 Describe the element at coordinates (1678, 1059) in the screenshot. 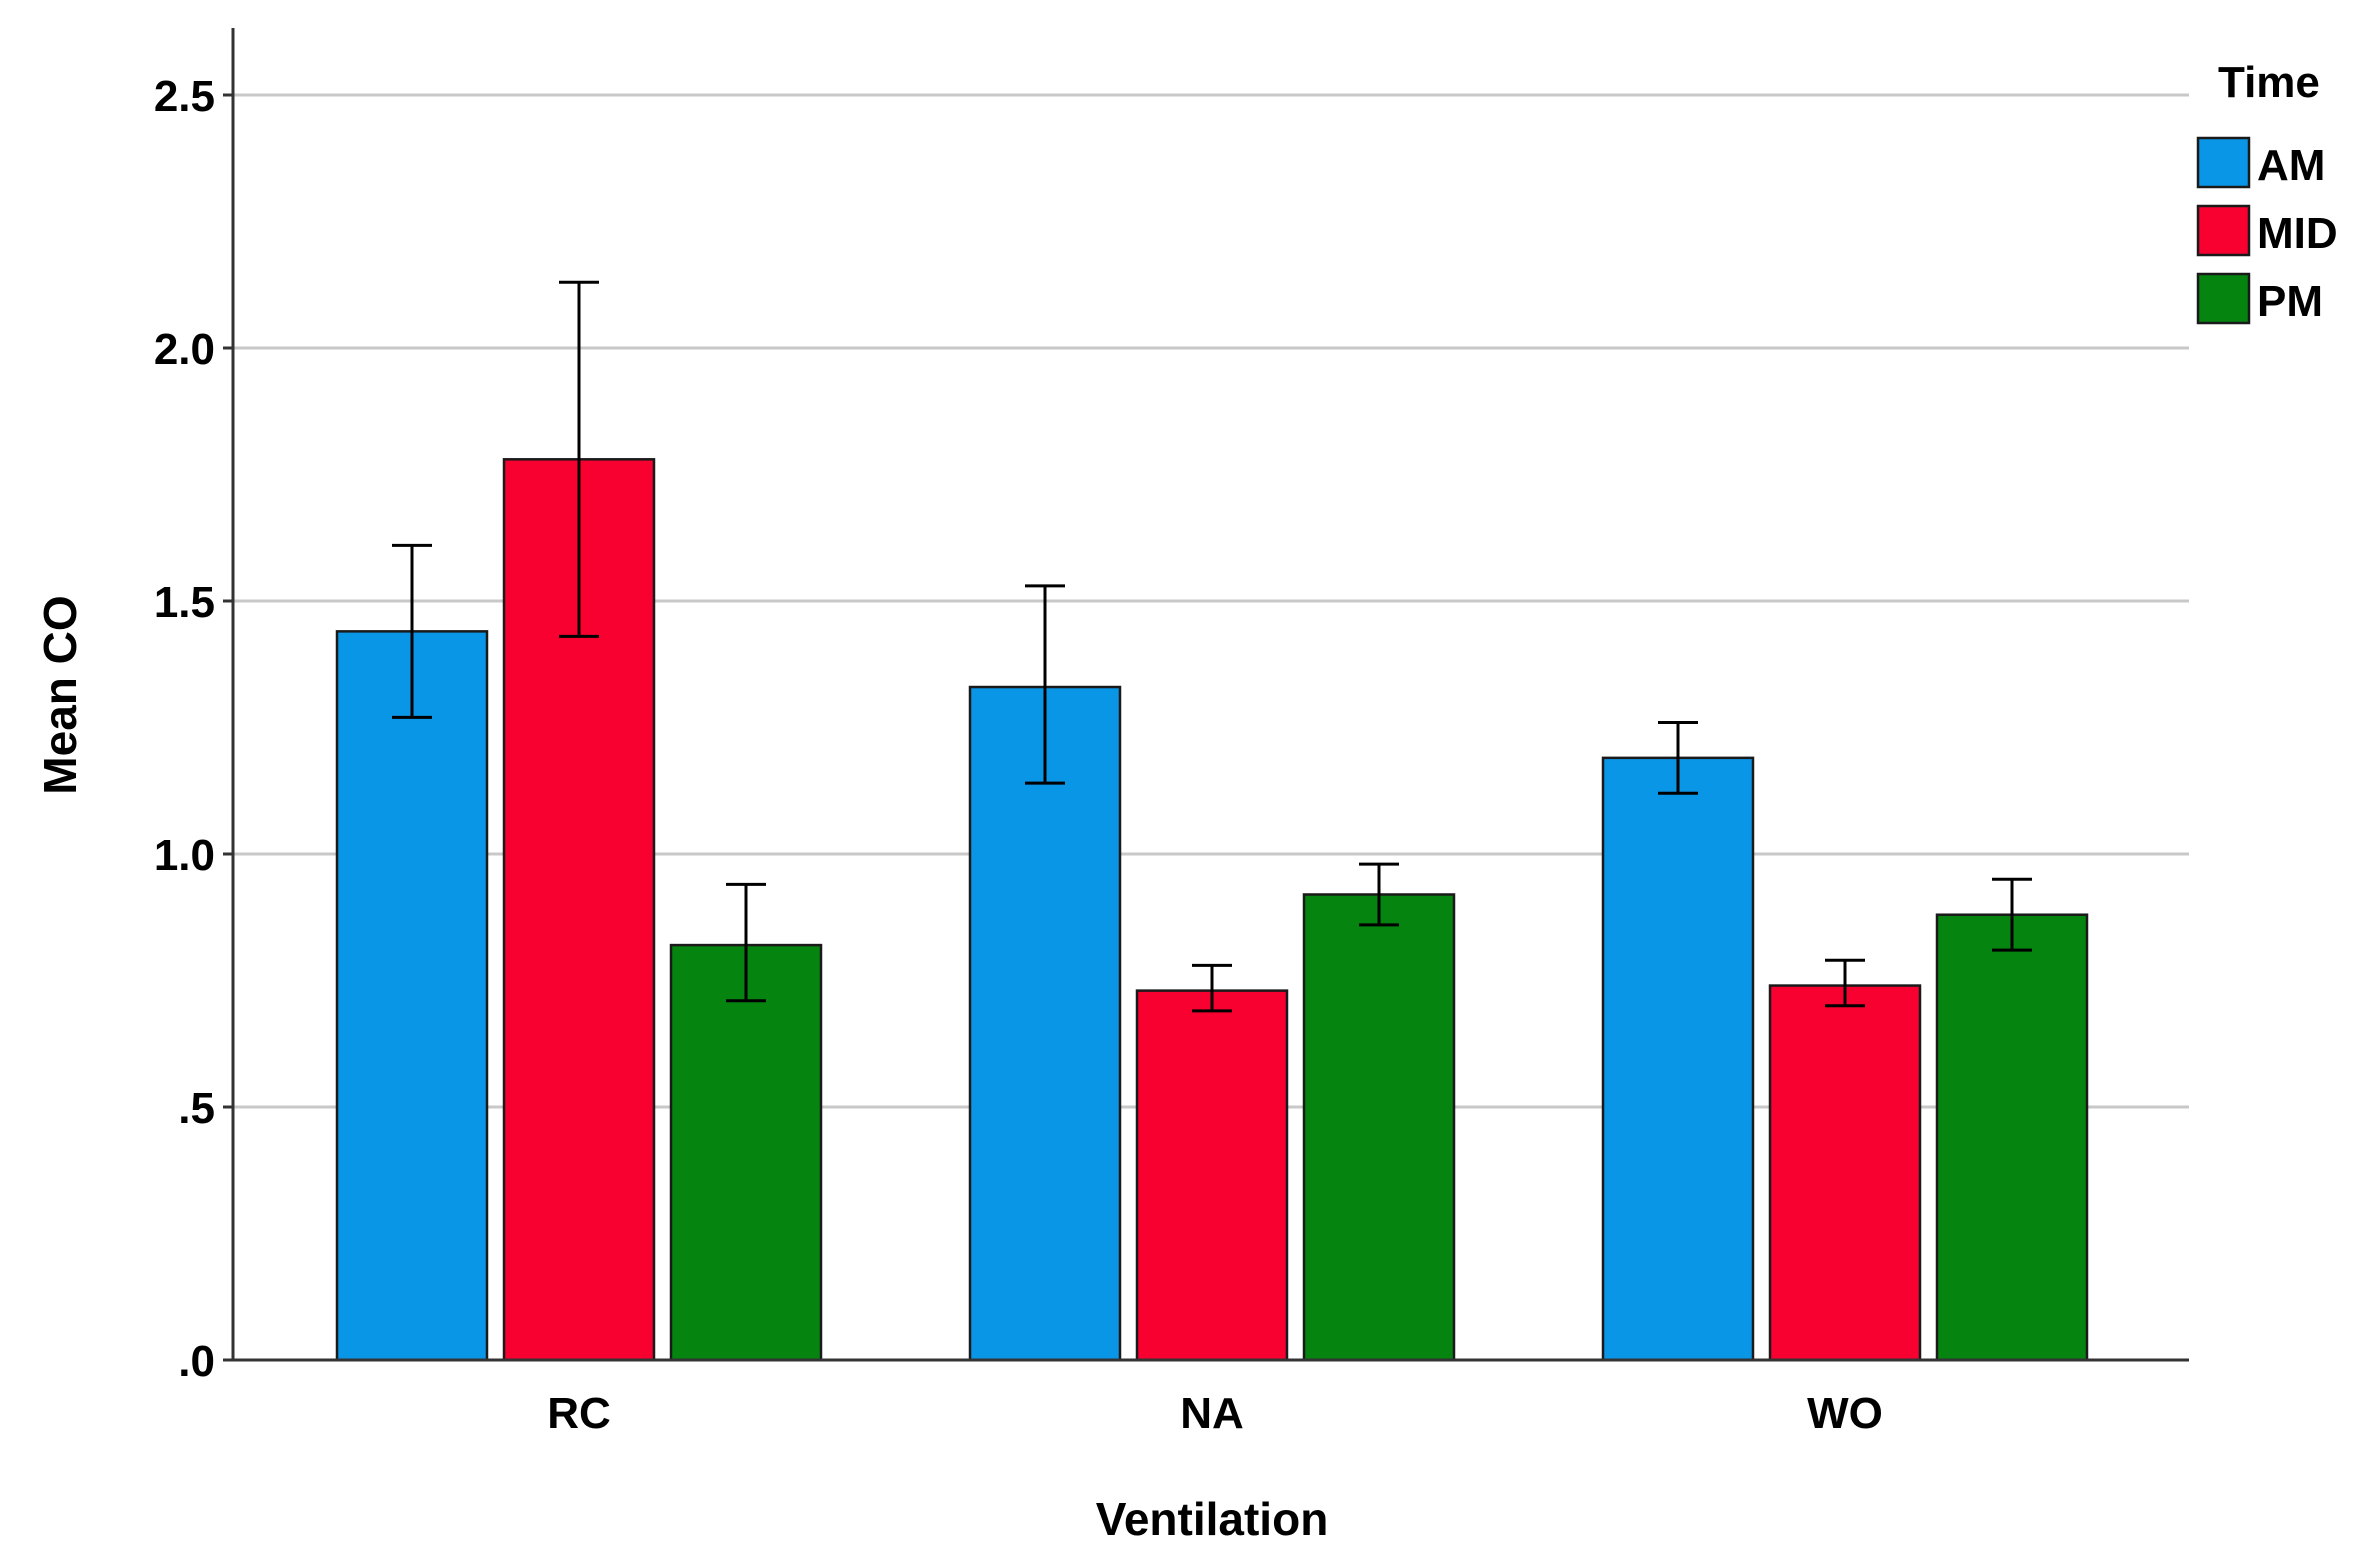

I see `bar-wo-am` at that location.